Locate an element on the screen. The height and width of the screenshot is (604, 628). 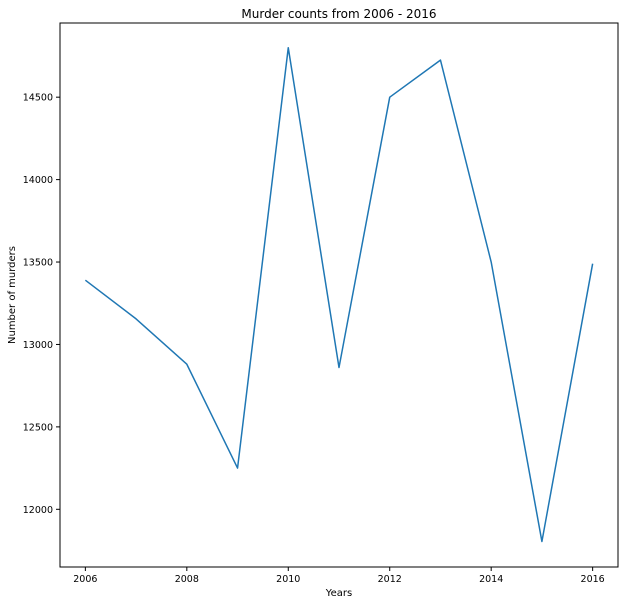
y-tick-label: 14500 is located at coordinates (38, 98).